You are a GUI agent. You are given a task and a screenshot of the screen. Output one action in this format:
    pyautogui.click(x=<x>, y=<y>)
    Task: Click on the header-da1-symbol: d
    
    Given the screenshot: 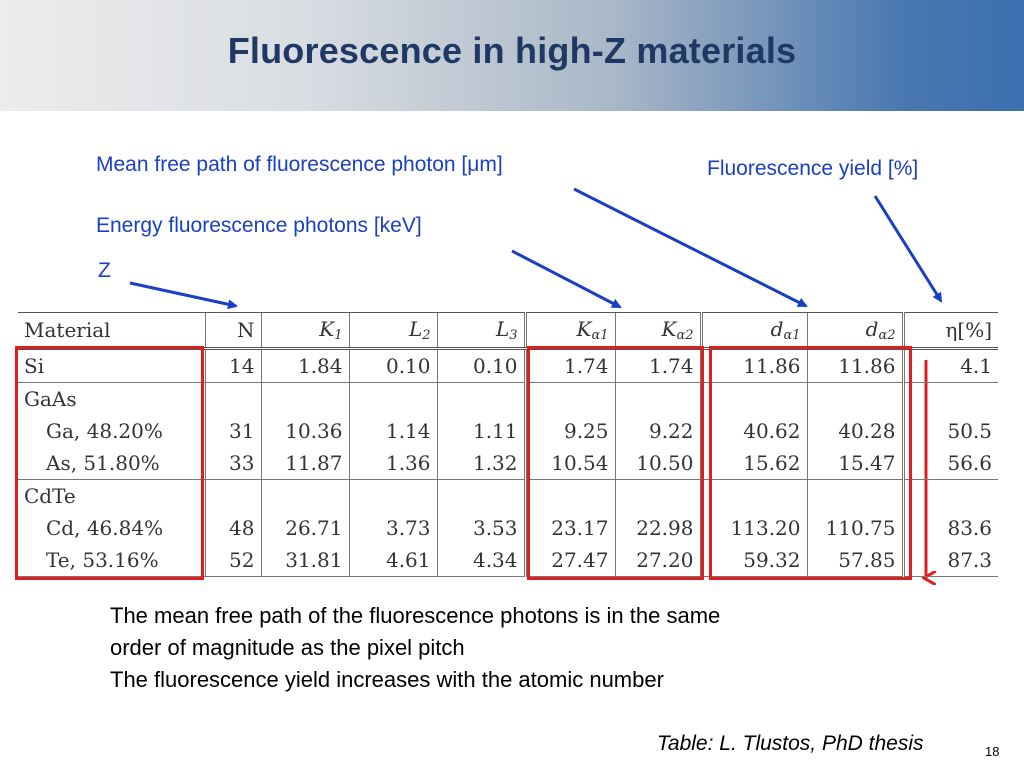 What is the action you would take?
    pyautogui.click(x=777, y=329)
    